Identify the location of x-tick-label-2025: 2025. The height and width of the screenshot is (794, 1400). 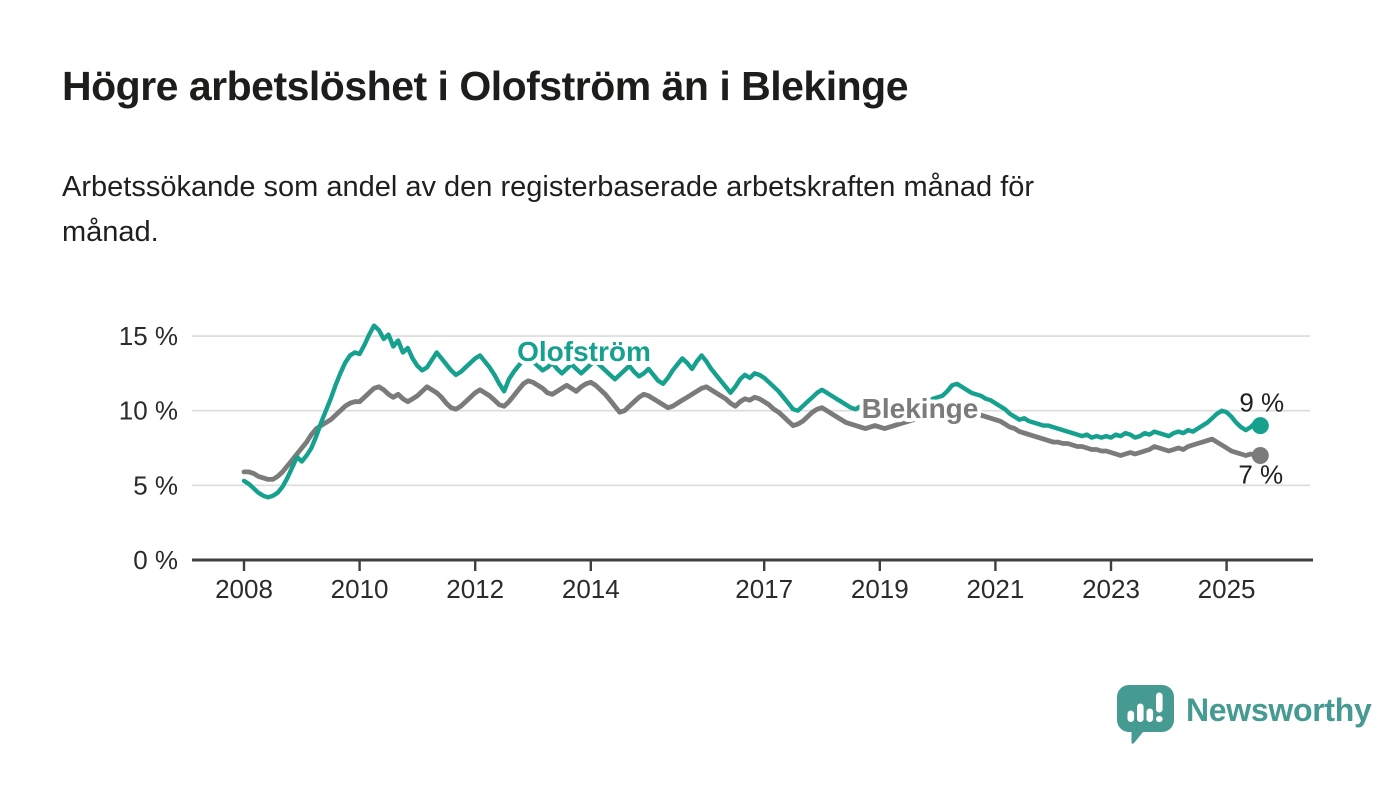
(1227, 589).